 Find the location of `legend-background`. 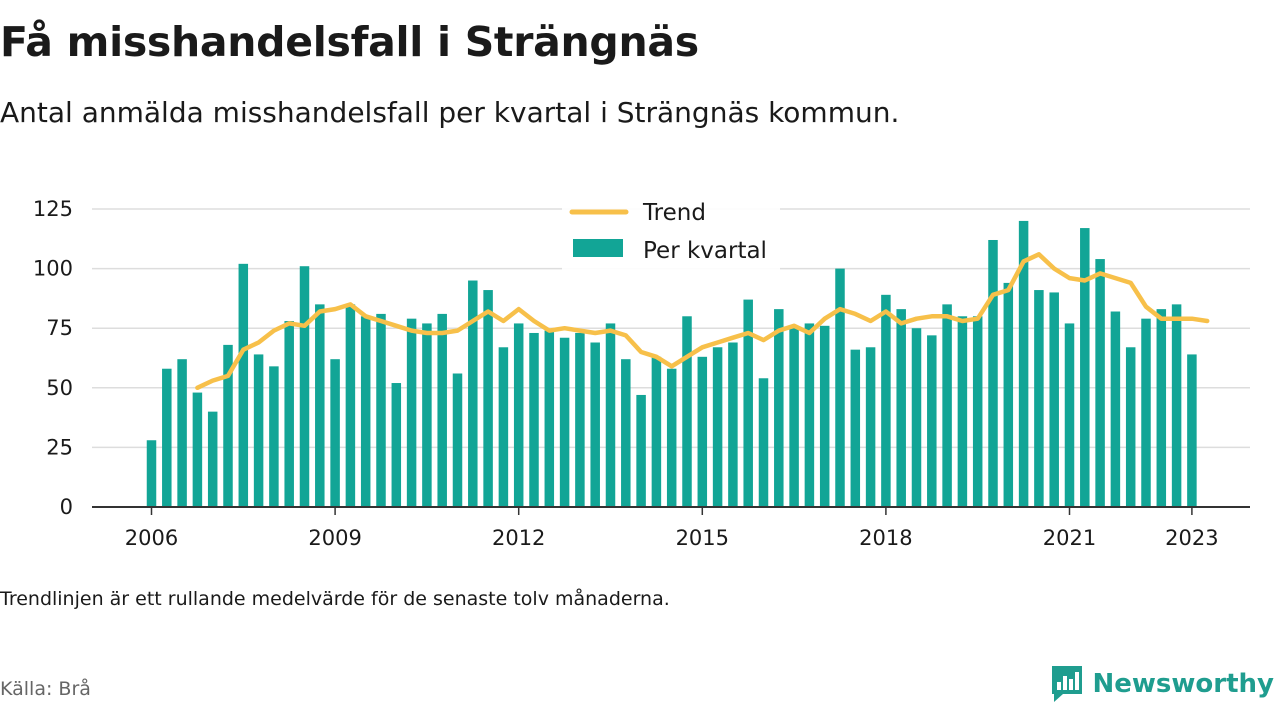

legend-background is located at coordinates (671, 232).